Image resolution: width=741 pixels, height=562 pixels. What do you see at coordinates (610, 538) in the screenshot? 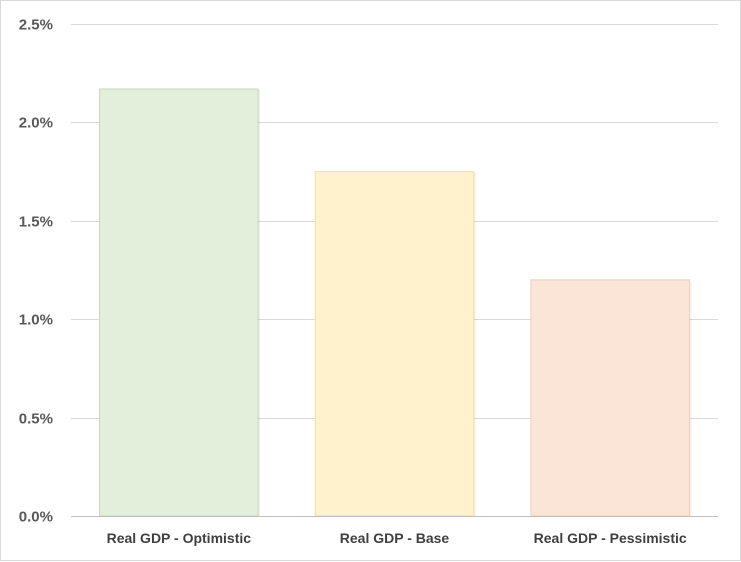
I see `x-category-label: Real GDP - Pessimistic` at bounding box center [610, 538].